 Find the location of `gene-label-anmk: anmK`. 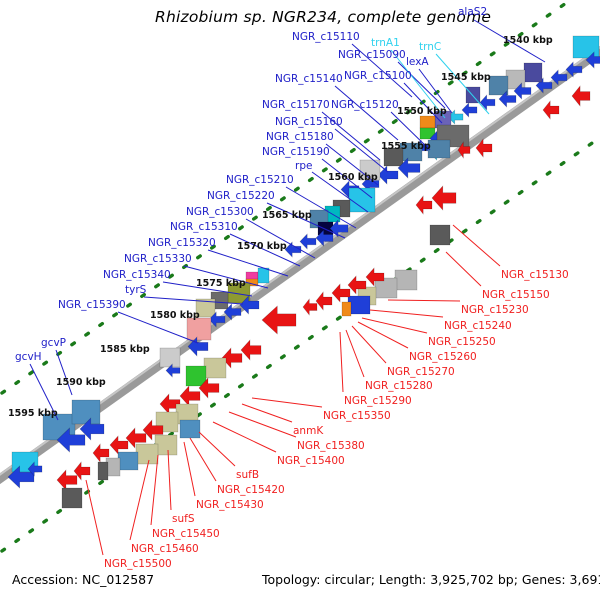

gene-label-anmk: anmK is located at coordinates (308, 431).